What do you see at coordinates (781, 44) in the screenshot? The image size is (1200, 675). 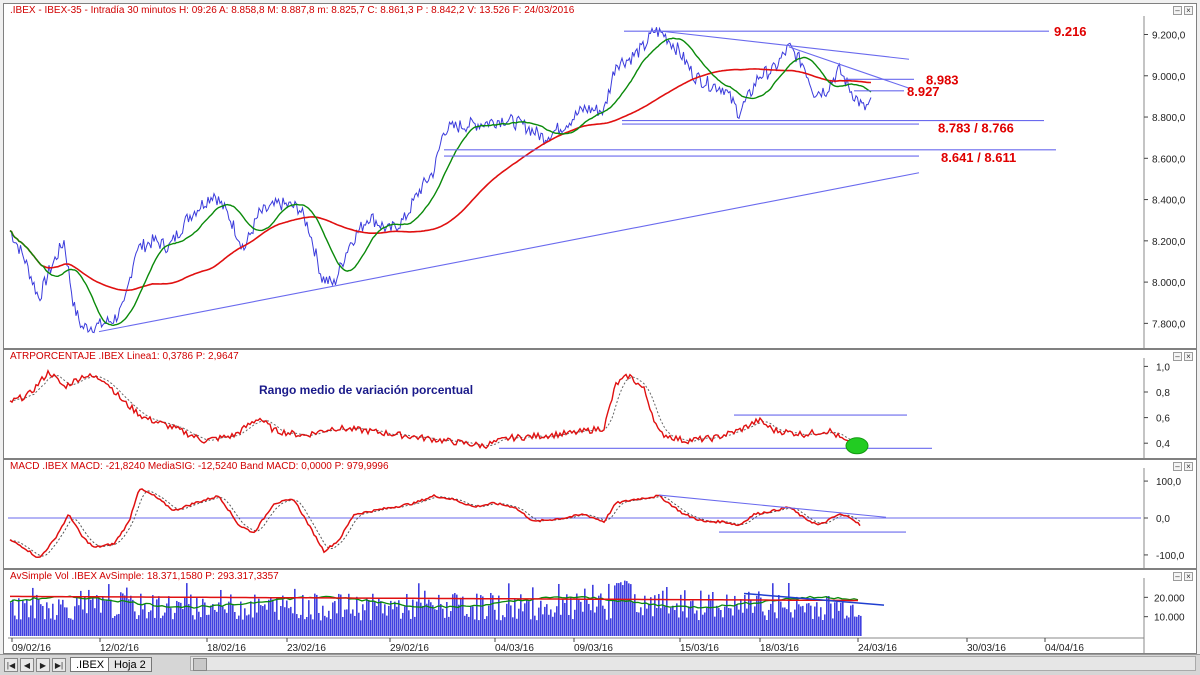 I see `descending-trendline-upper` at bounding box center [781, 44].